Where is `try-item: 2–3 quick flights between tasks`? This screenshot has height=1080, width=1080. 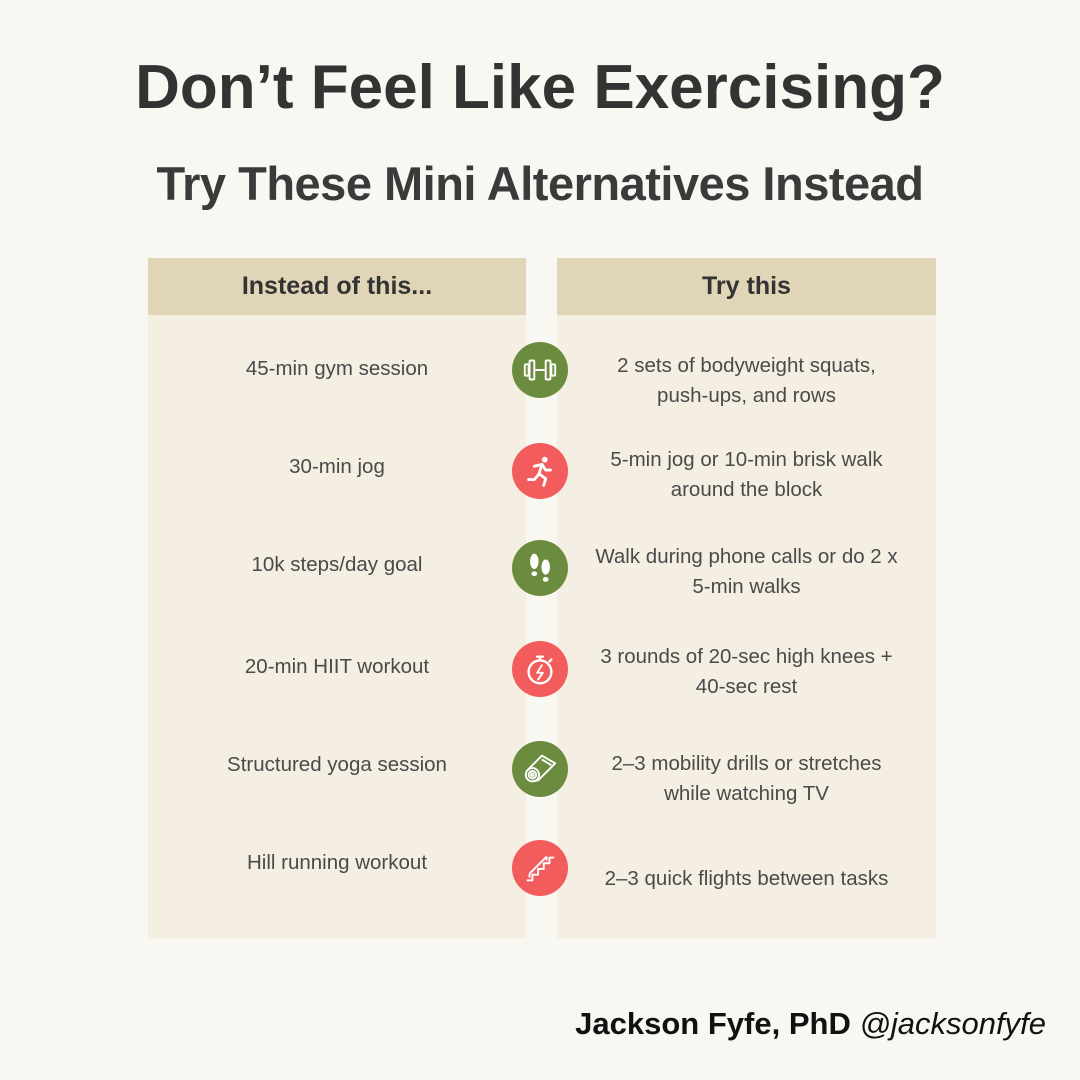
try-item: 2–3 quick flights between tasks is located at coordinates (746, 878).